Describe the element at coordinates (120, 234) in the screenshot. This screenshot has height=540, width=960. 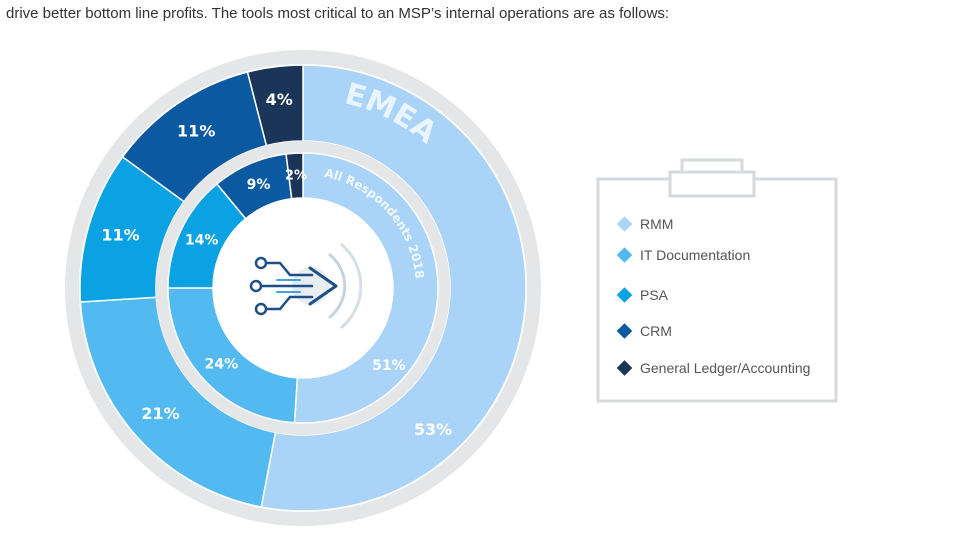
I see `outer-label-psa: 11%` at that location.